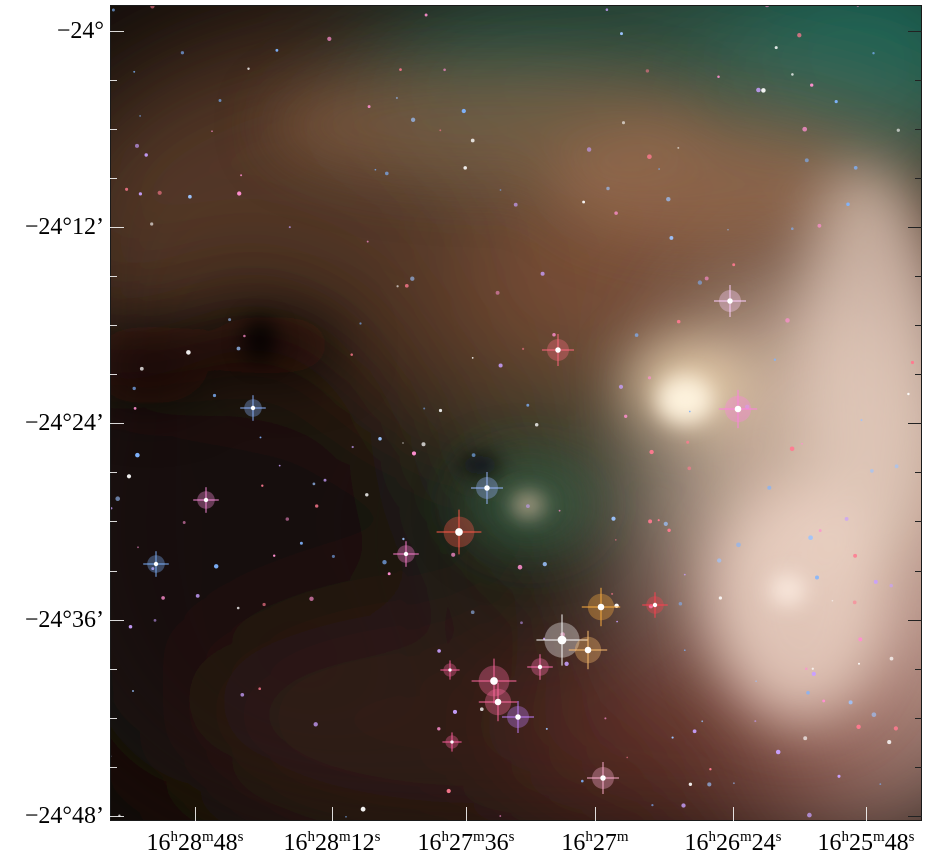  Describe the element at coordinates (604, 843) in the screenshot. I see `ra-m-value: 27` at that location.